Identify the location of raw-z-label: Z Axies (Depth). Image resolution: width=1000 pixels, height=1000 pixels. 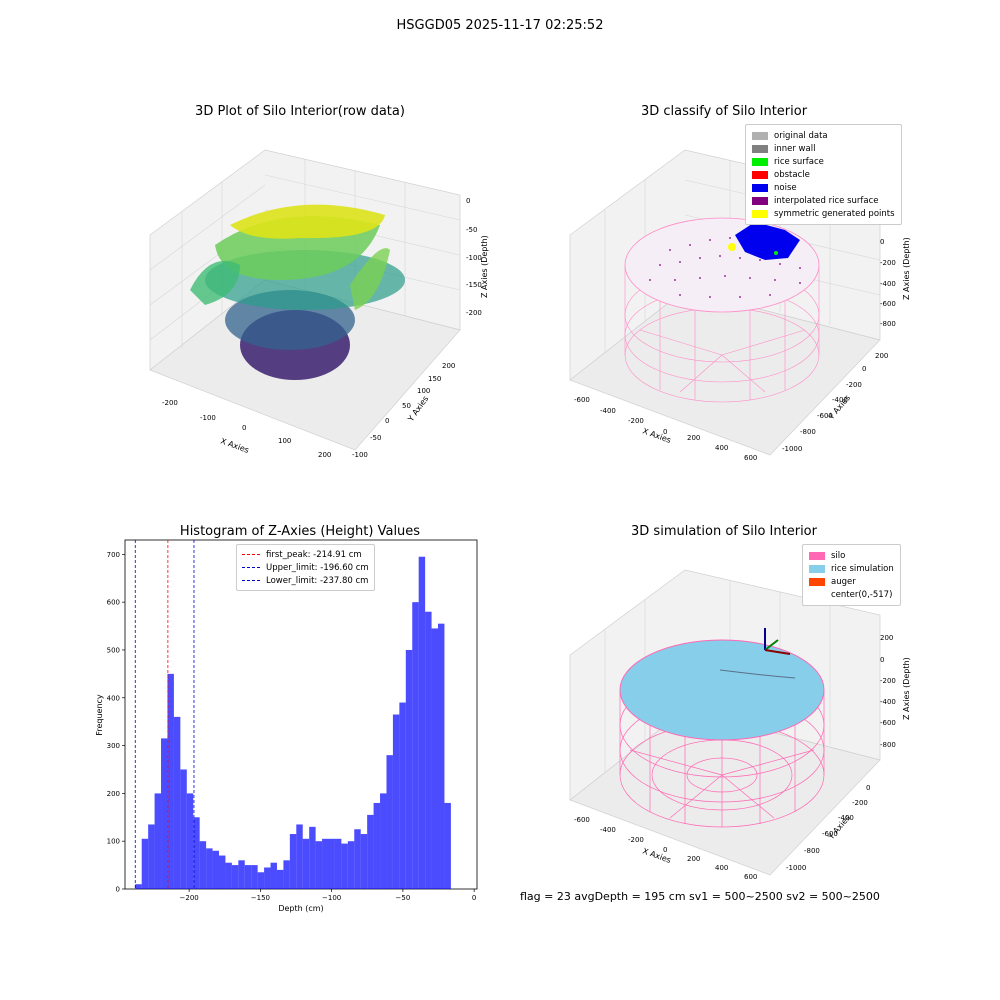
(484, 266).